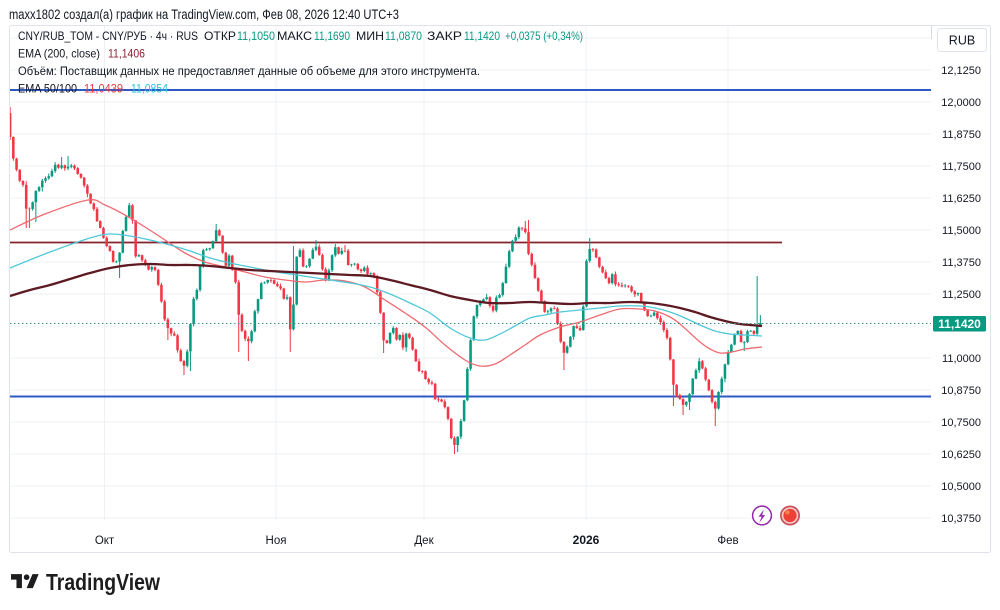  What do you see at coordinates (59, 54) in the screenshot?
I see `svg-text: EMA (200, close)` at bounding box center [59, 54].